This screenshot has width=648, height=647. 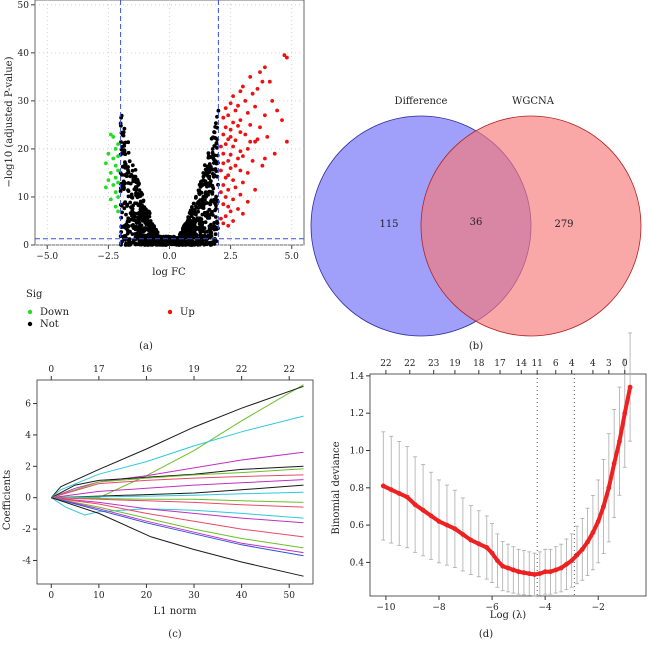 What do you see at coordinates (55, 312) in the screenshot?
I see `legend-down-label: Down` at bounding box center [55, 312].